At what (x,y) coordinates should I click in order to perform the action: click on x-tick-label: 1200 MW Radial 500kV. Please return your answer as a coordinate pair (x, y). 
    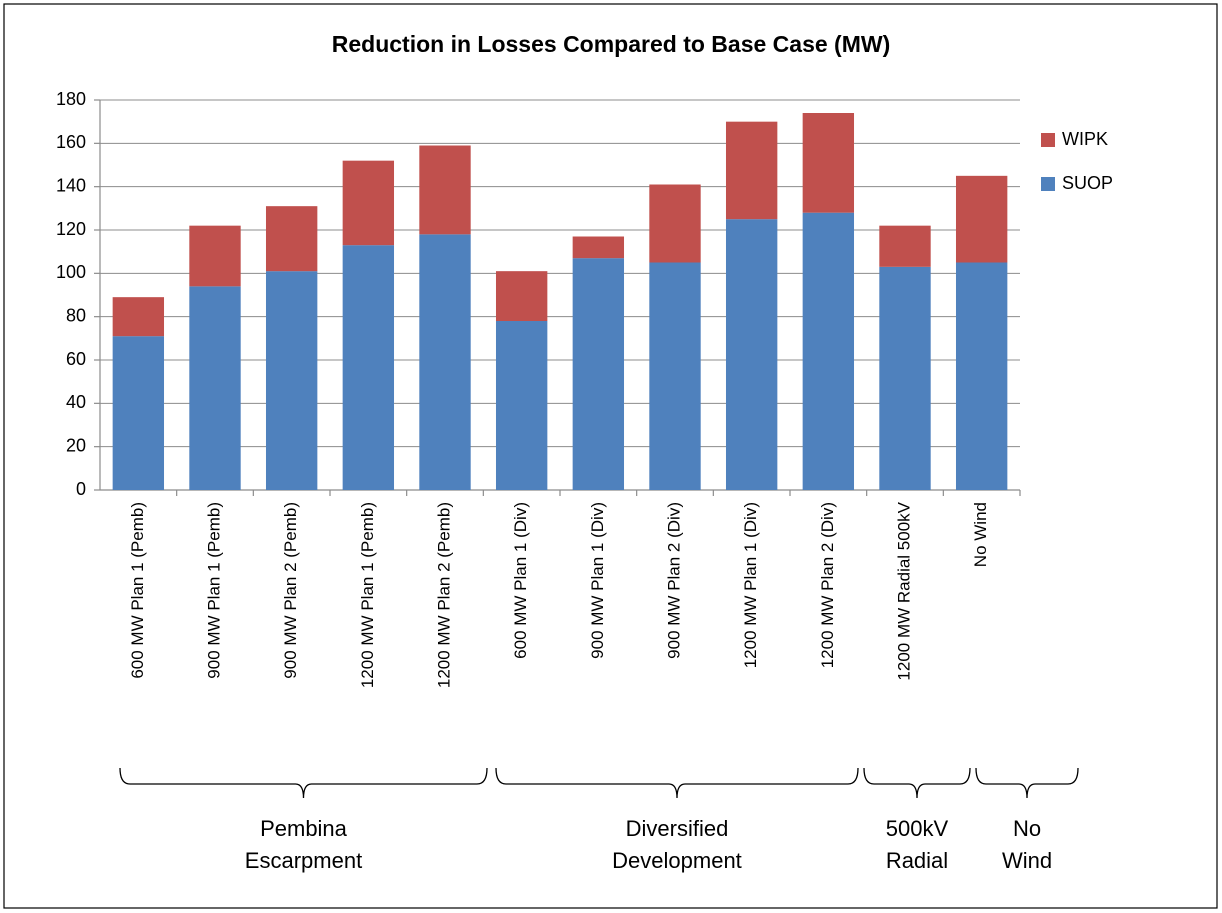
    Looking at the image, I should click on (903, 590).